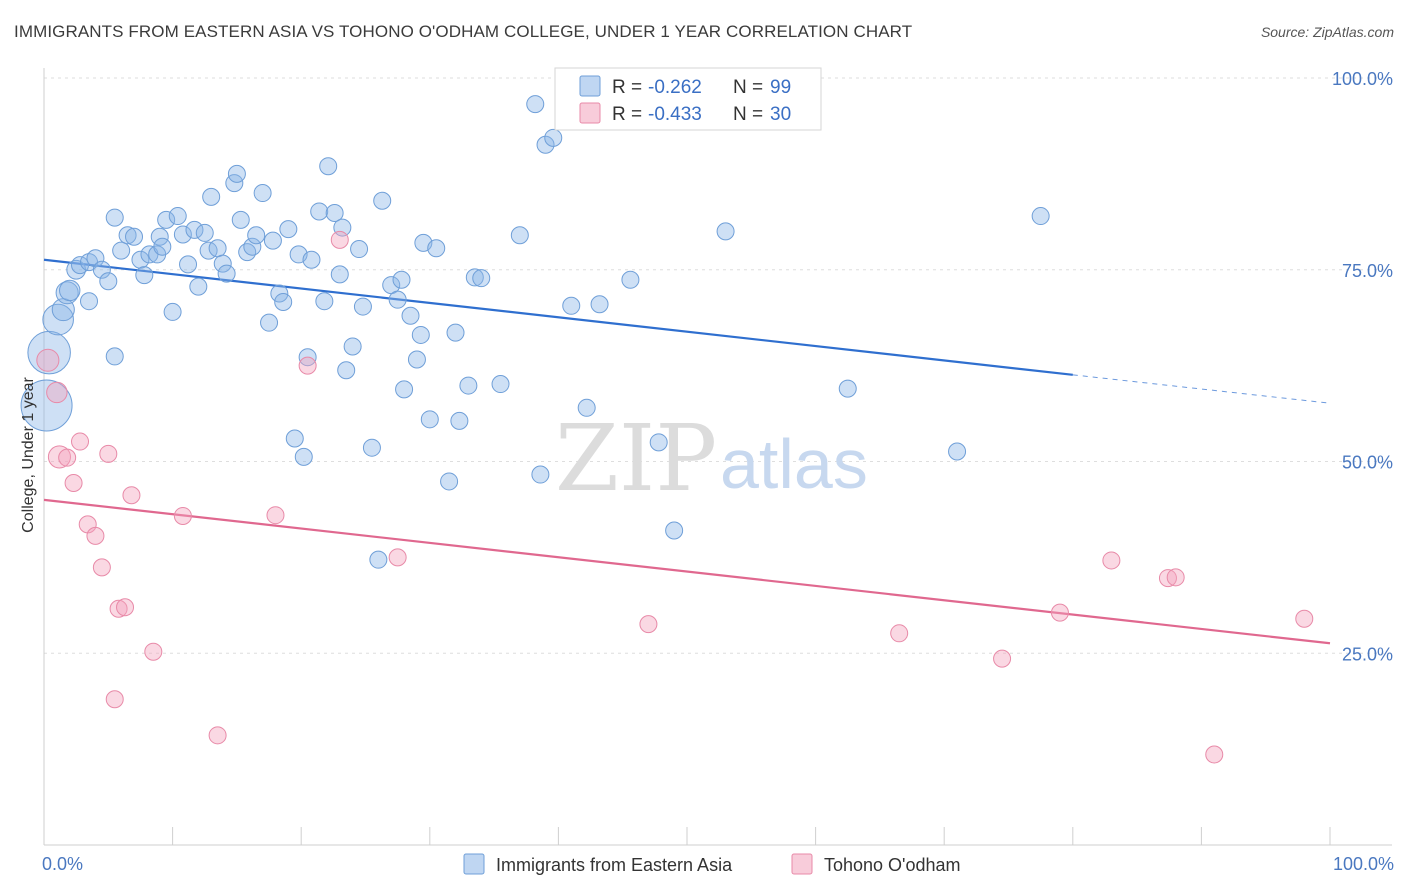  What do you see at coordinates (62, 864) in the screenshot?
I see `x-tick-label-min: 0.0%` at bounding box center [62, 864].